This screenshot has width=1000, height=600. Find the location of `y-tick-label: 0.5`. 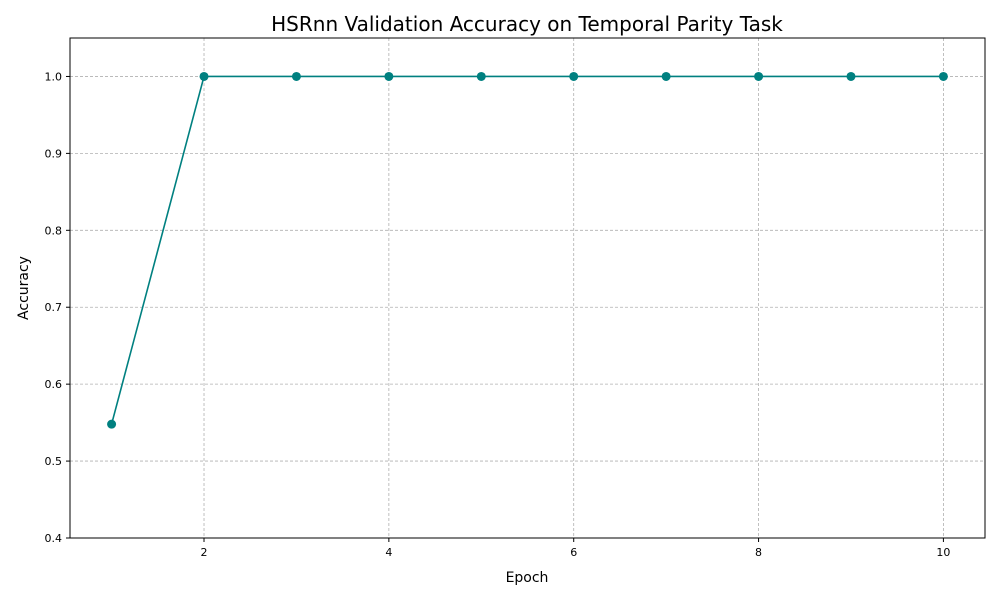

y-tick-label: 0.5 is located at coordinates (54, 461).